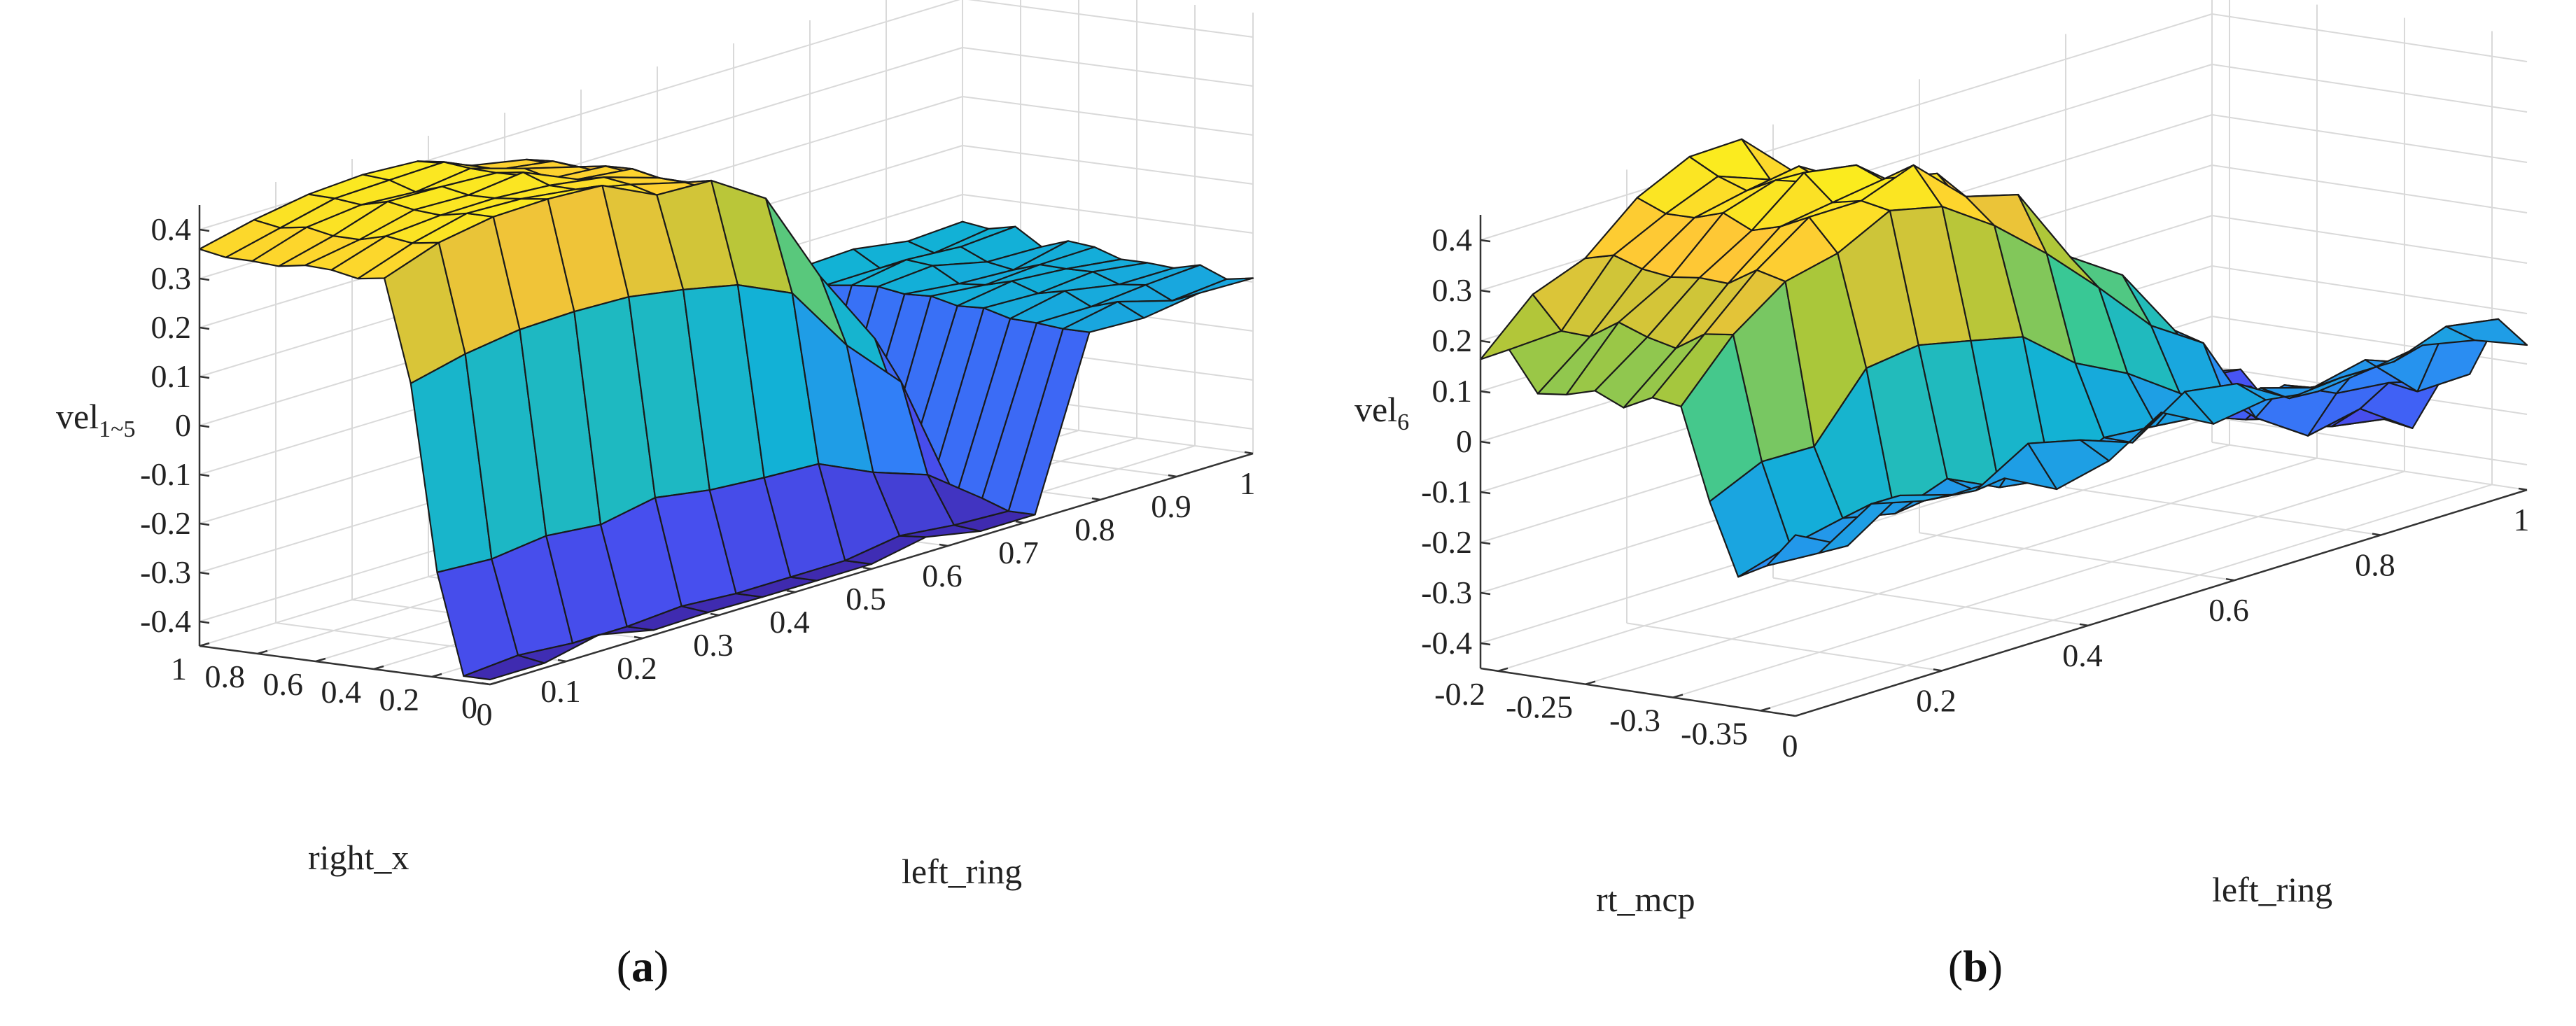 This screenshot has width=2576, height=1026. I want to click on x-tick-label: 0.5, so click(866, 599).